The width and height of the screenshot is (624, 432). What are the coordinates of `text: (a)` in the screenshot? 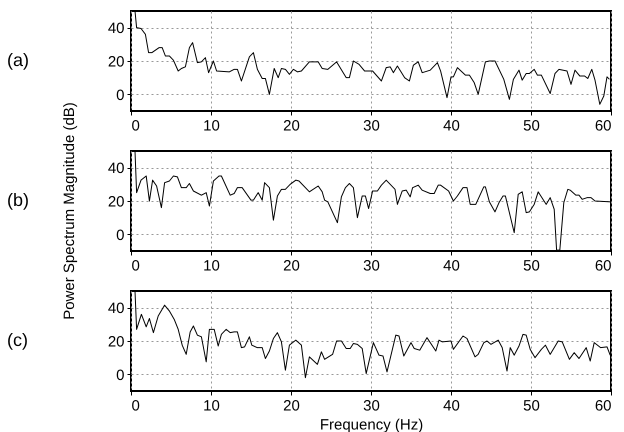 It's located at (18, 60).